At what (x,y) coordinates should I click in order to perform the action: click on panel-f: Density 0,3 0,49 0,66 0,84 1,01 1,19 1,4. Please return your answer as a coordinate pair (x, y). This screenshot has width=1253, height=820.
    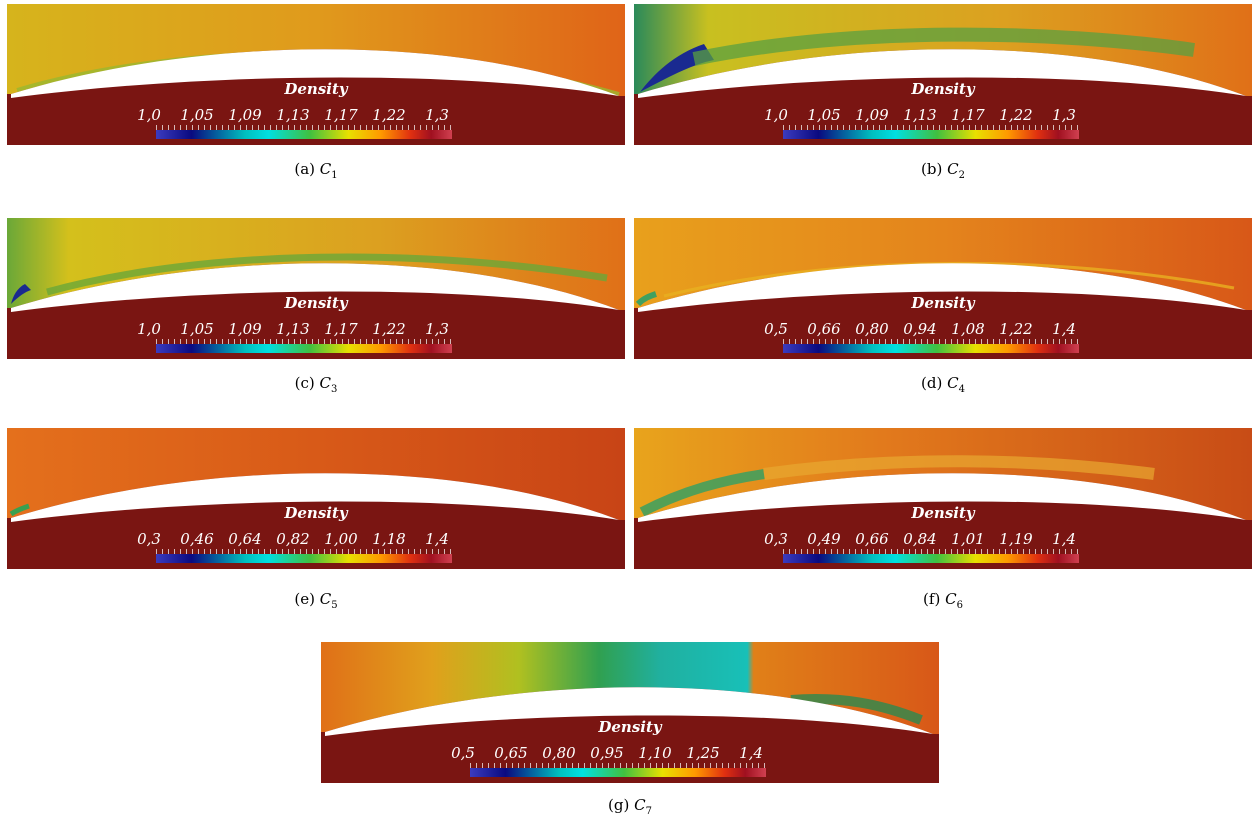
    Looking at the image, I should click on (943, 498).